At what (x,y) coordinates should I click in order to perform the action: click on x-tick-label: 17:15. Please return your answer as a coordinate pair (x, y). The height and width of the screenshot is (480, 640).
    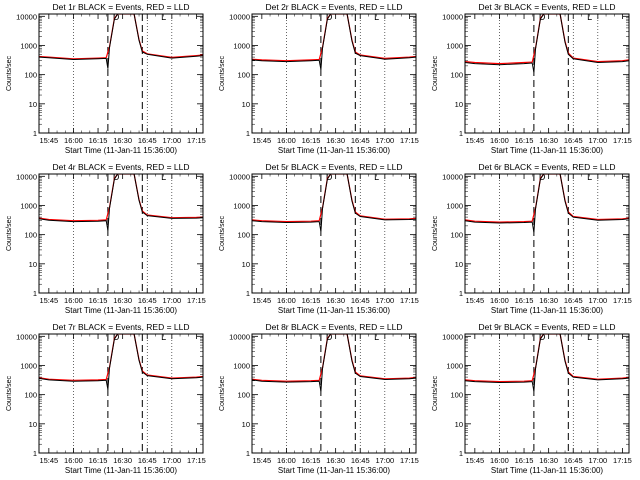
    Looking at the image, I should click on (622, 460).